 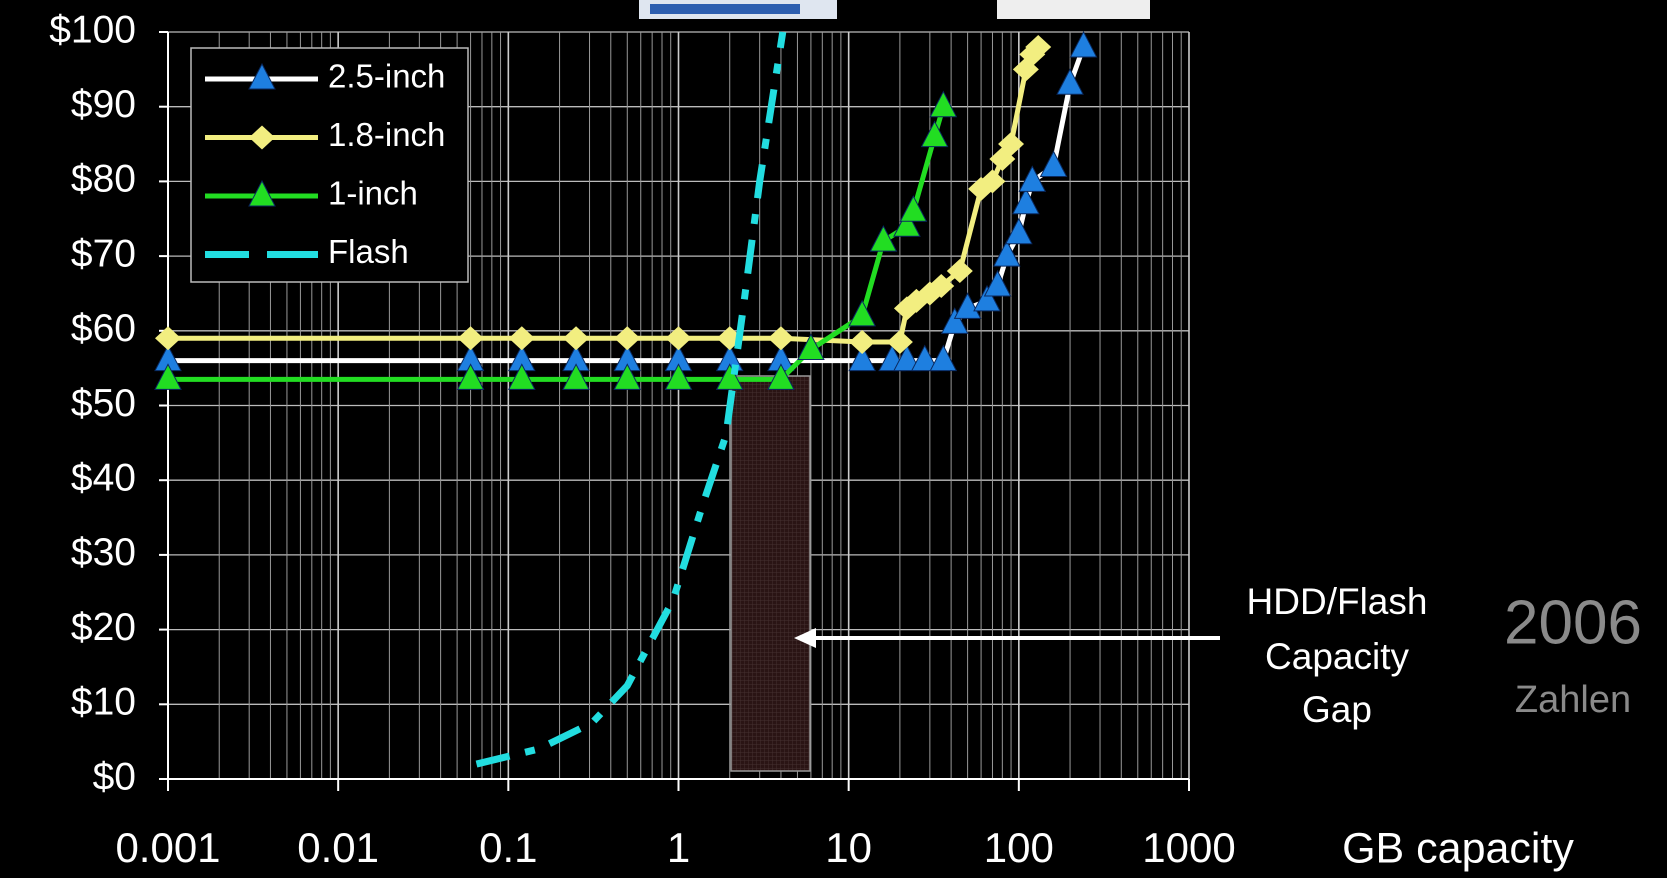 What do you see at coordinates (103, 328) in the screenshot?
I see `y-tick-label: $60` at bounding box center [103, 328].